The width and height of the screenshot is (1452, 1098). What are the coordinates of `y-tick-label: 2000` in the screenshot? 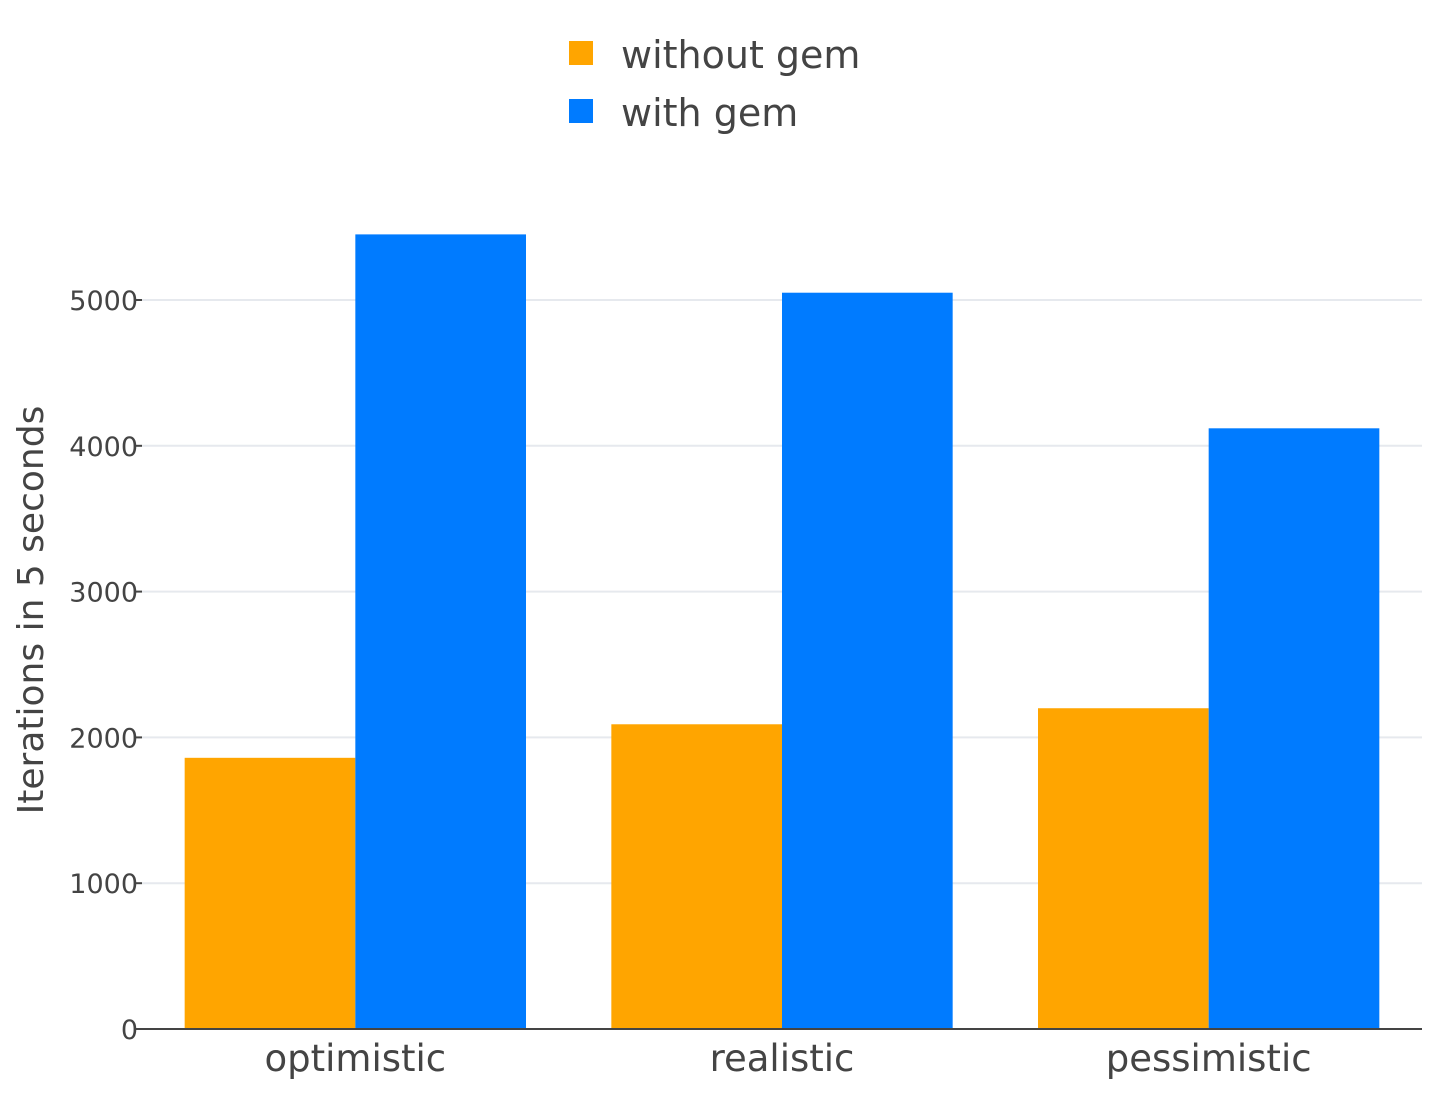 It's located at (103, 738).